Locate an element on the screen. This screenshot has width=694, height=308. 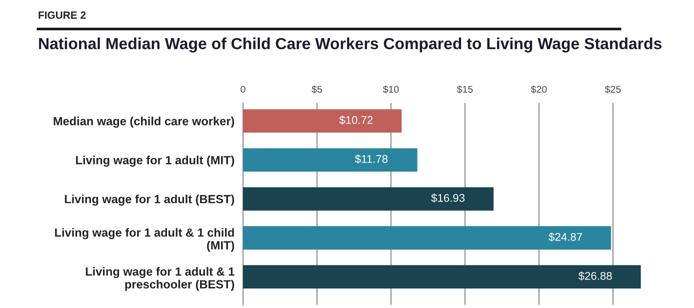
data-label: $10.72 is located at coordinates (356, 120).